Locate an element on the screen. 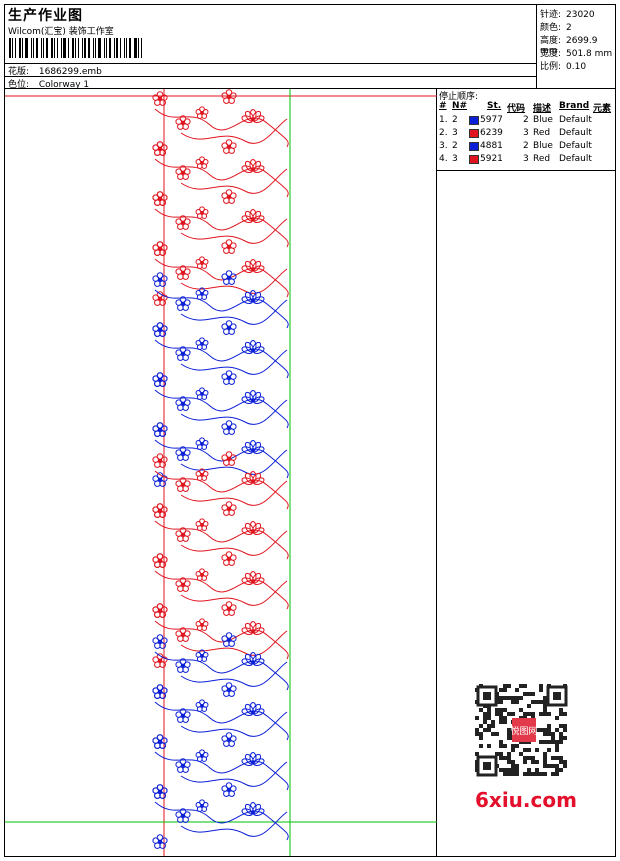 This screenshot has width=620, height=861. stop-row: 2. 3 6239 3 Red Default is located at coordinates (526, 134).